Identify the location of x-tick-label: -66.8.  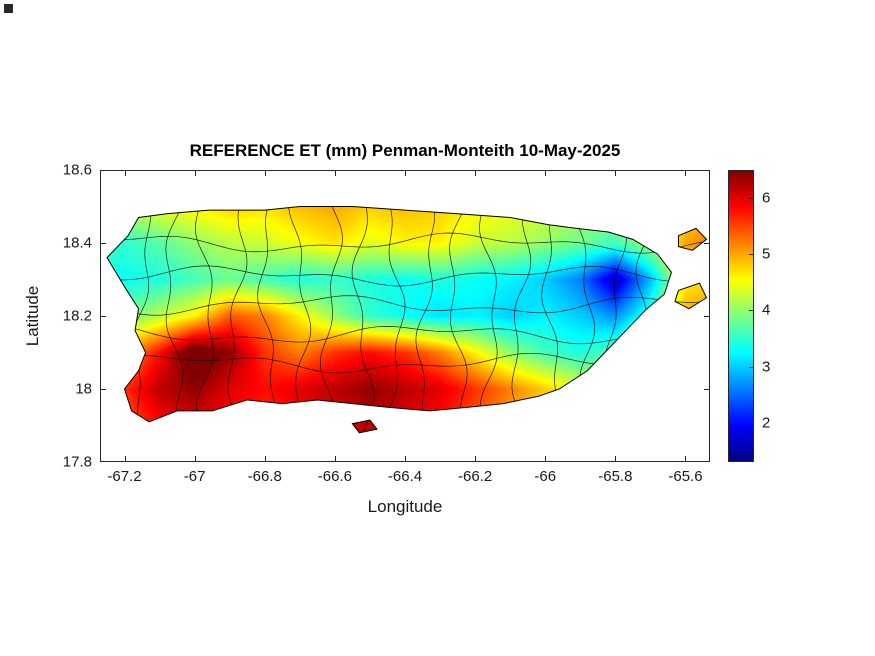
(264, 476).